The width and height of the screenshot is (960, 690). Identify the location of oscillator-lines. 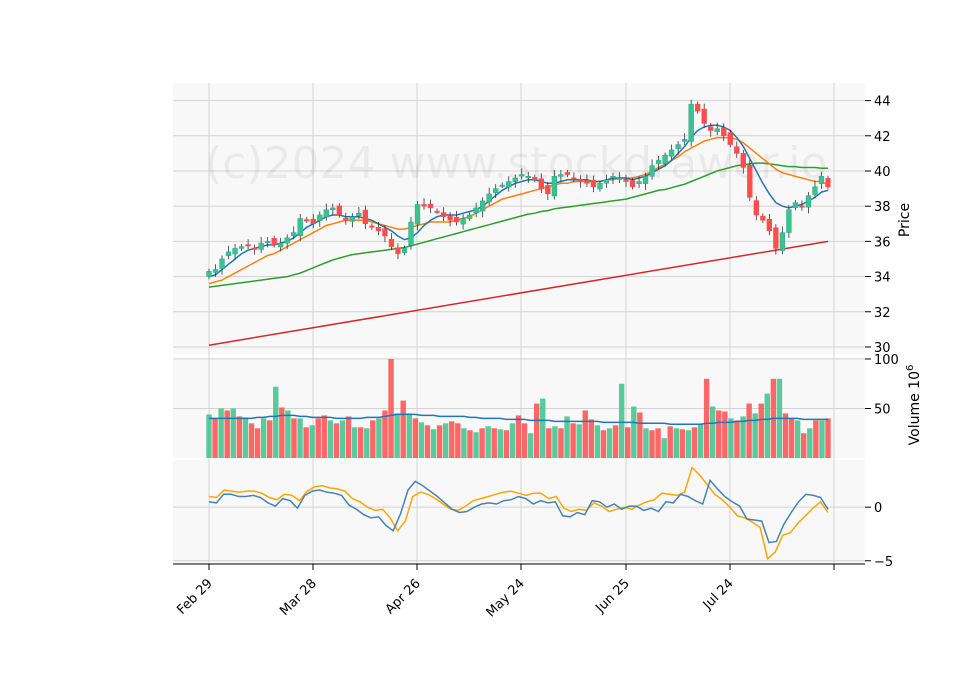
(518, 513).